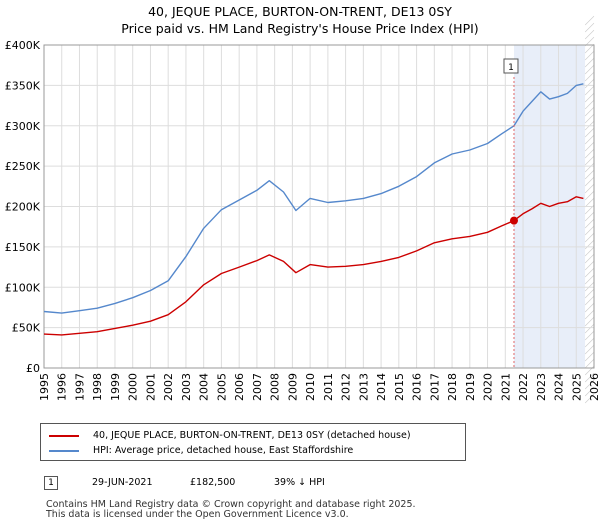 The height and width of the screenshot is (530, 600). Describe the element at coordinates (23, 45) in the screenshot. I see `y-tick-label: £400K` at that location.